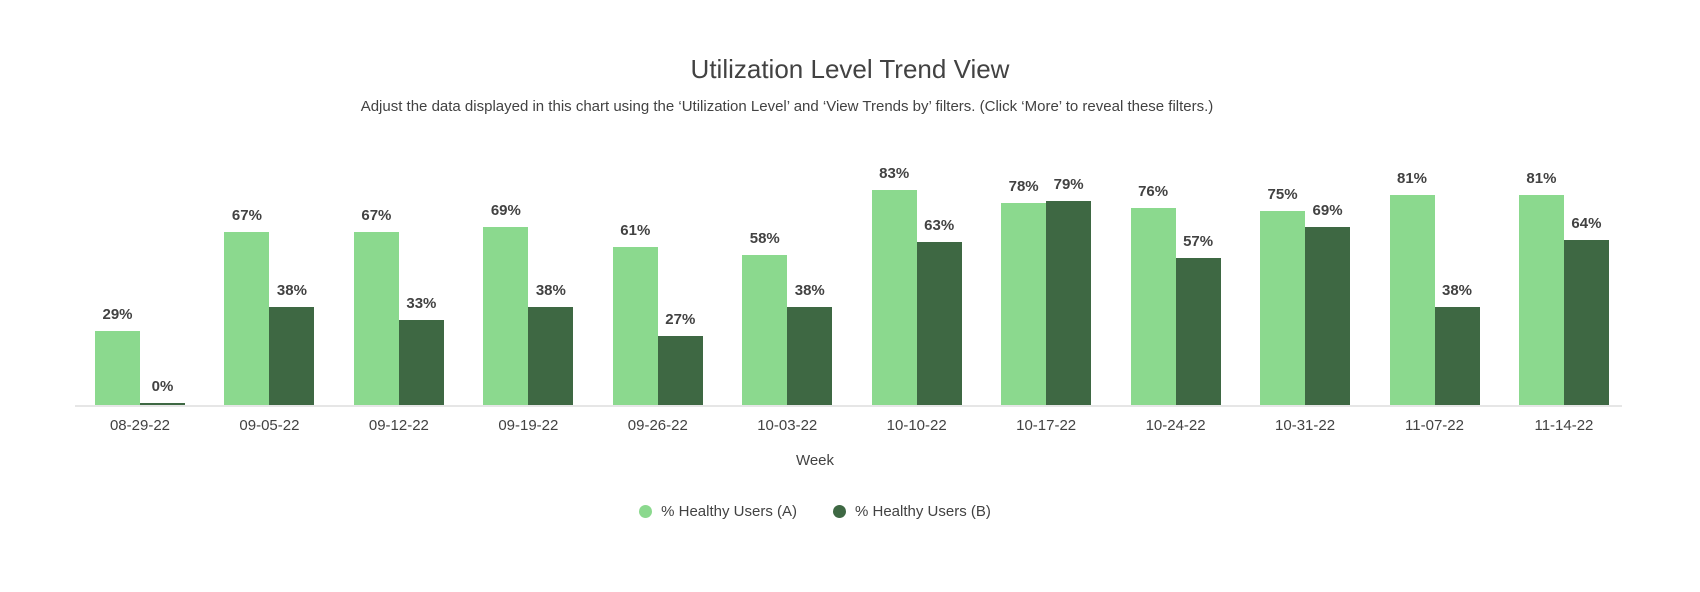 The image size is (1700, 592). I want to click on series-a-swatch-icon, so click(646, 511).